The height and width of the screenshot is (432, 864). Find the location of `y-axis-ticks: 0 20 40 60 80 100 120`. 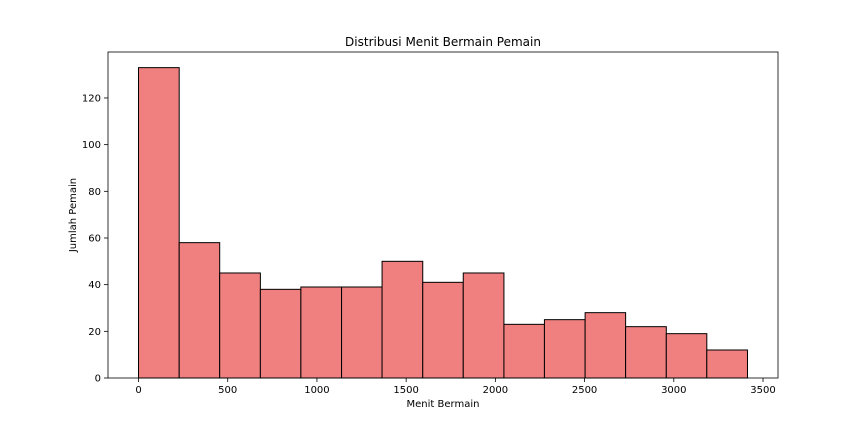

y-axis-ticks: 0 20 40 60 80 100 120 is located at coordinates (95, 239).